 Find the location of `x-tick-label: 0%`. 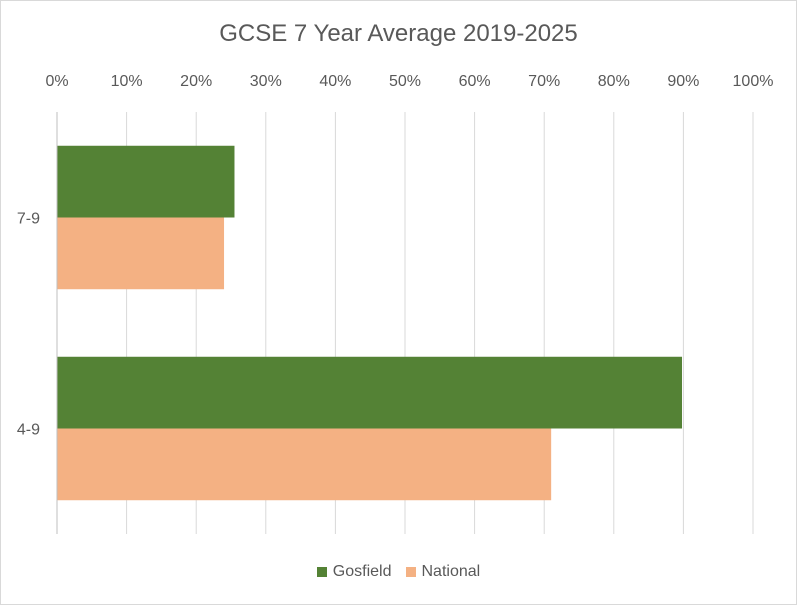

x-tick-label: 0% is located at coordinates (56, 81).